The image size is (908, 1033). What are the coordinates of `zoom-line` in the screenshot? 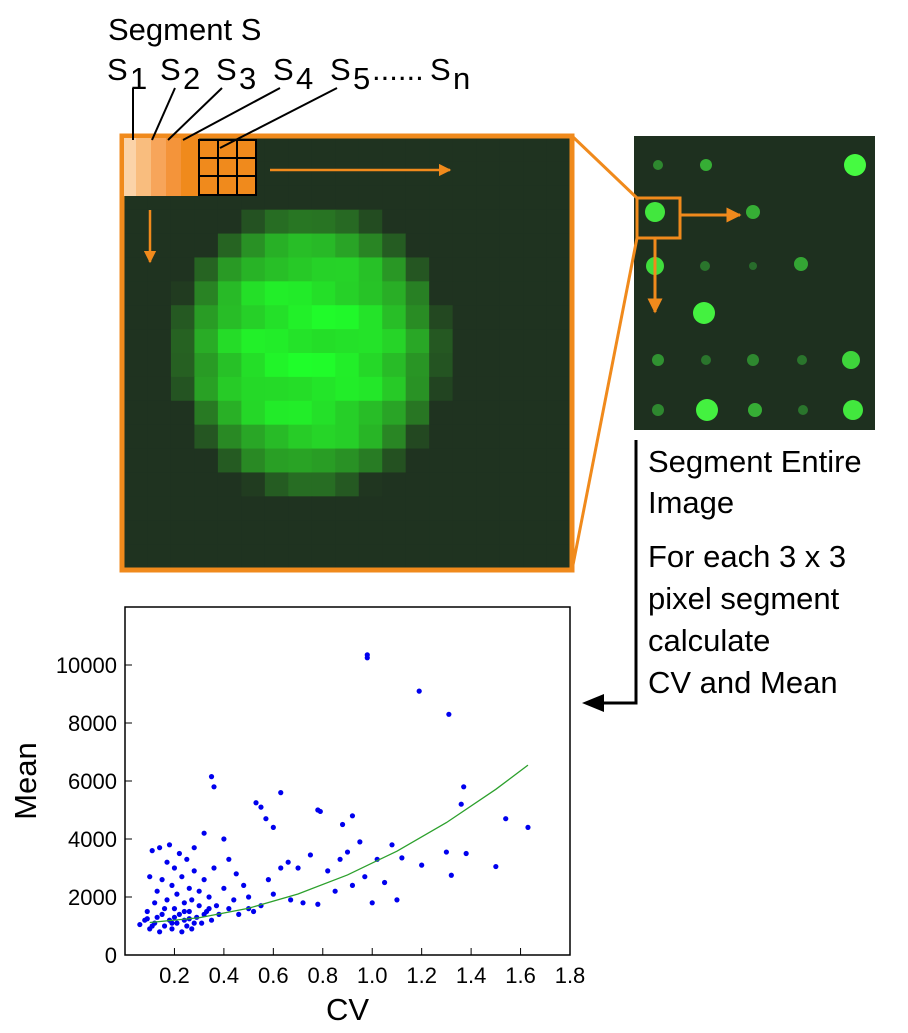 It's located at (604, 404).